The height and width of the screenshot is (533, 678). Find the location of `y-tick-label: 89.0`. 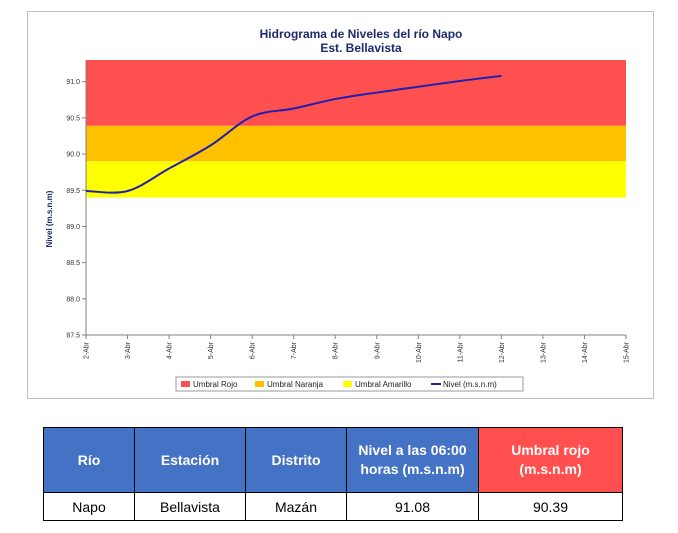

y-tick-label: 89.0 is located at coordinates (73, 227).